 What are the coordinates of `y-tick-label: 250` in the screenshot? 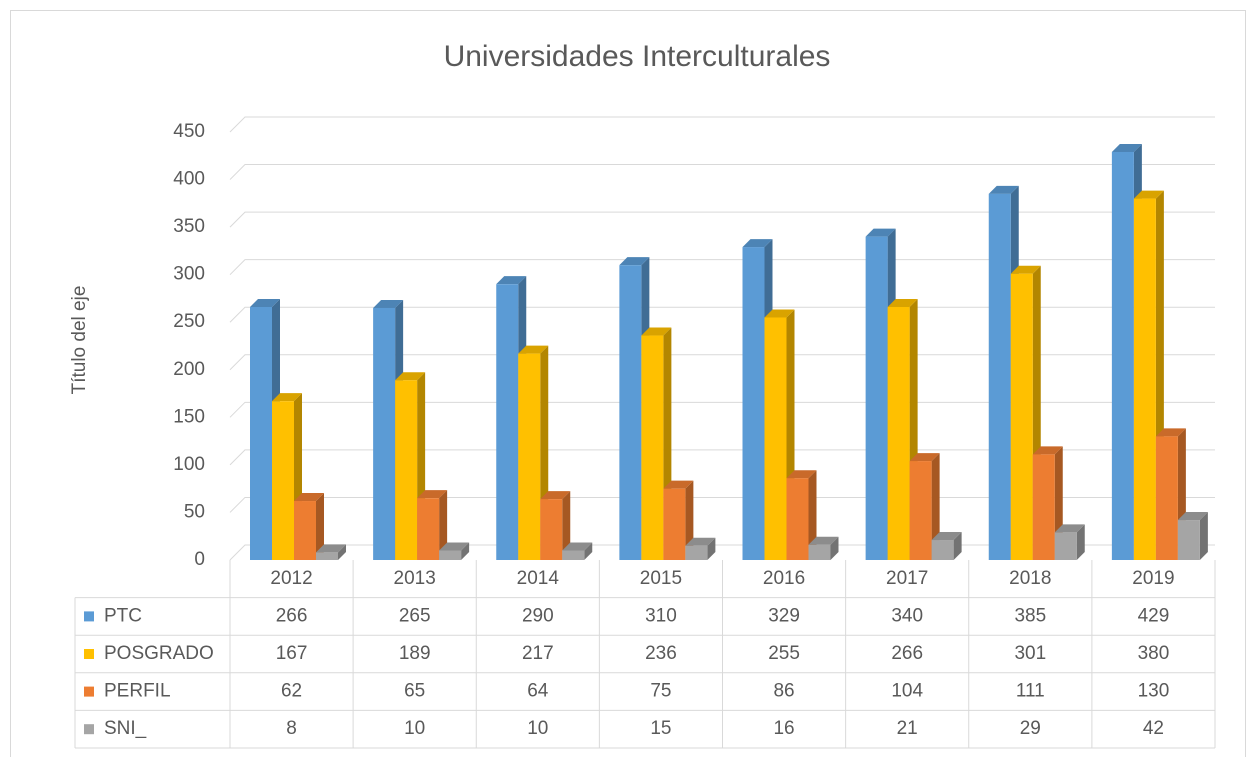 It's located at (189, 321).